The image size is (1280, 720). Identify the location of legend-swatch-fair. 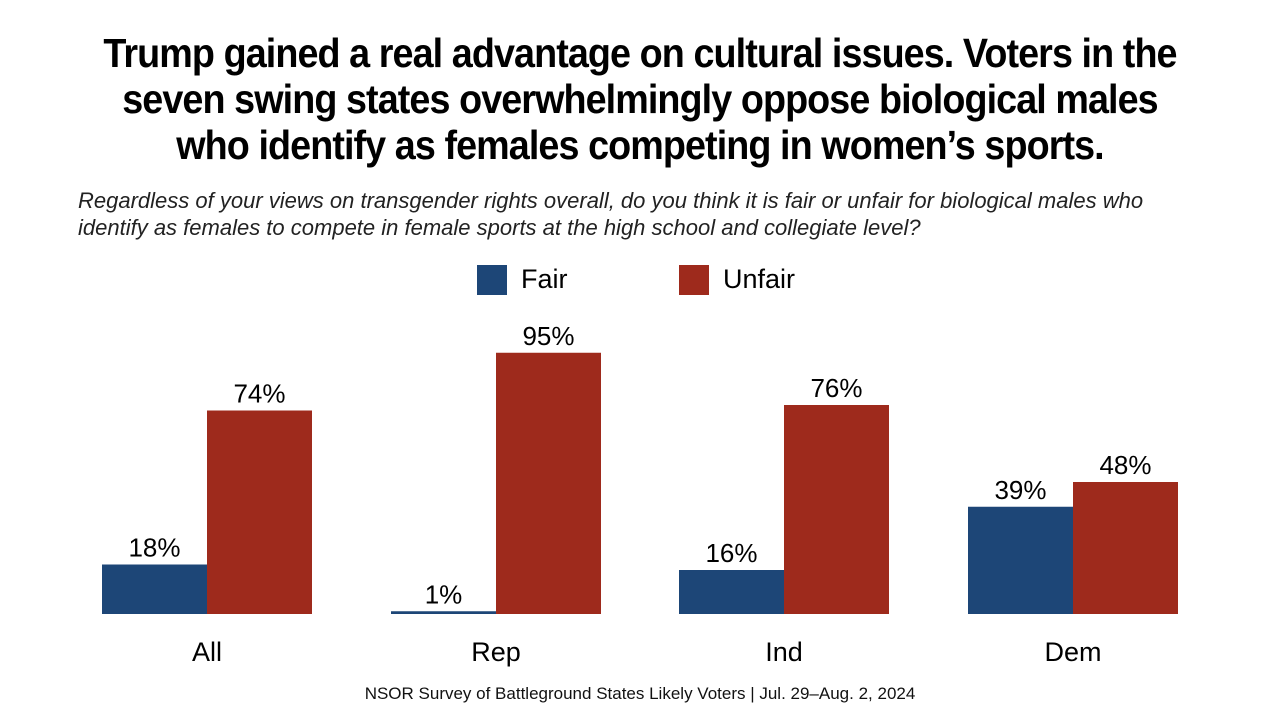
(492, 279).